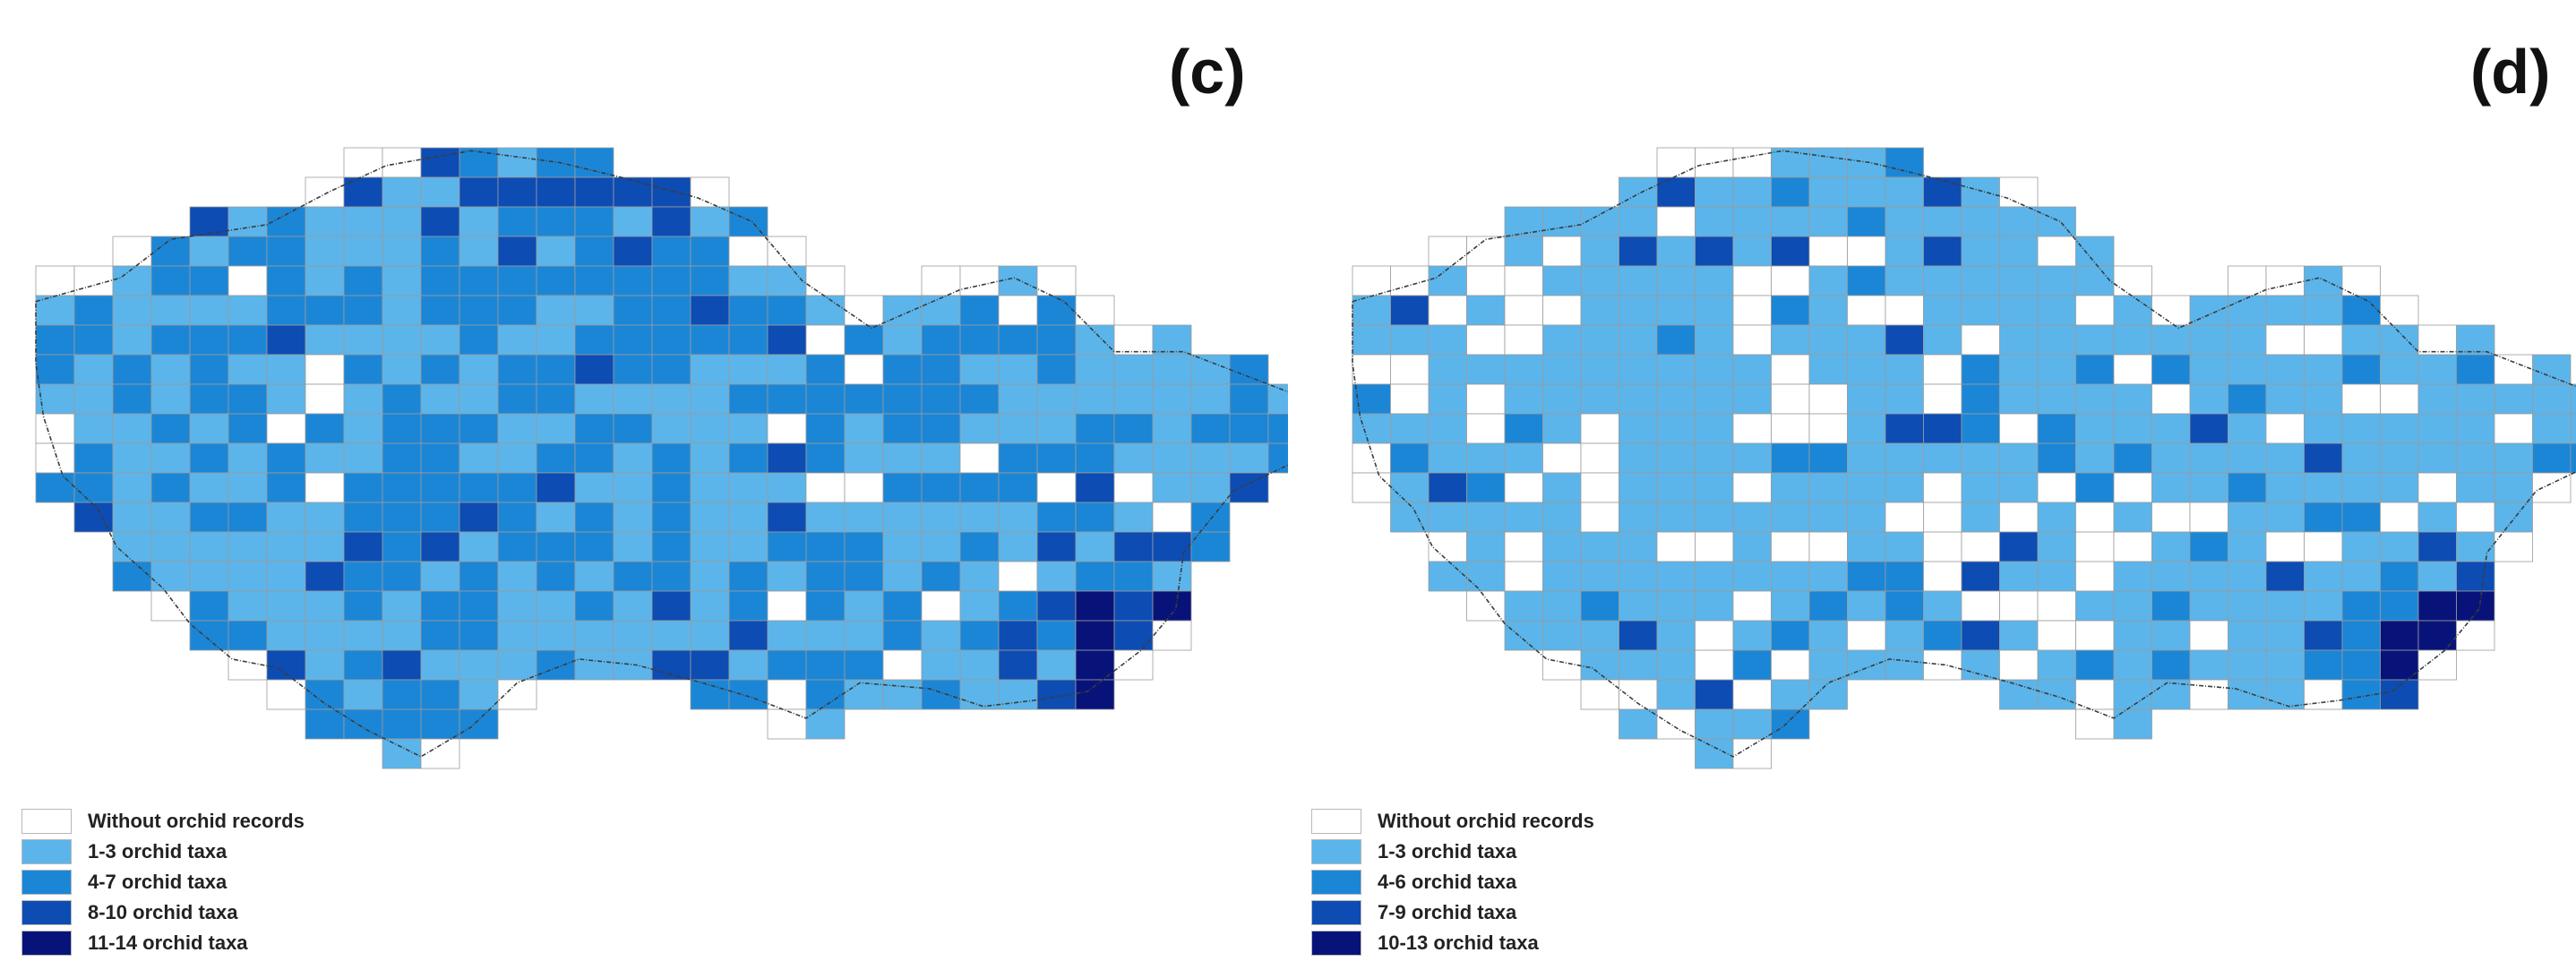 The image size is (2576, 970). Describe the element at coordinates (168, 943) in the screenshot. I see `legend-label: 11-14 orchid taxa` at that location.